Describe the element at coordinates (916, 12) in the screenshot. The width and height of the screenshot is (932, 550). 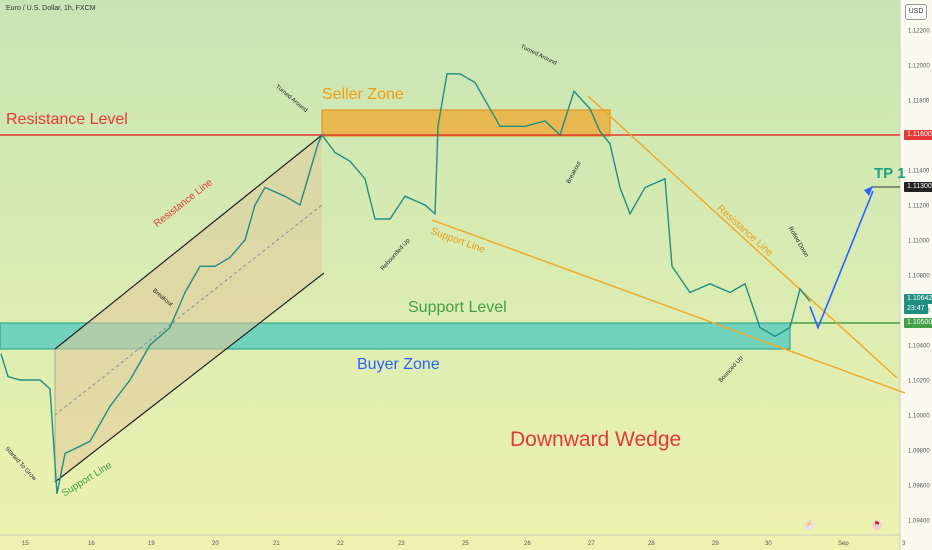
I see `currency-selector: USD` at that location.